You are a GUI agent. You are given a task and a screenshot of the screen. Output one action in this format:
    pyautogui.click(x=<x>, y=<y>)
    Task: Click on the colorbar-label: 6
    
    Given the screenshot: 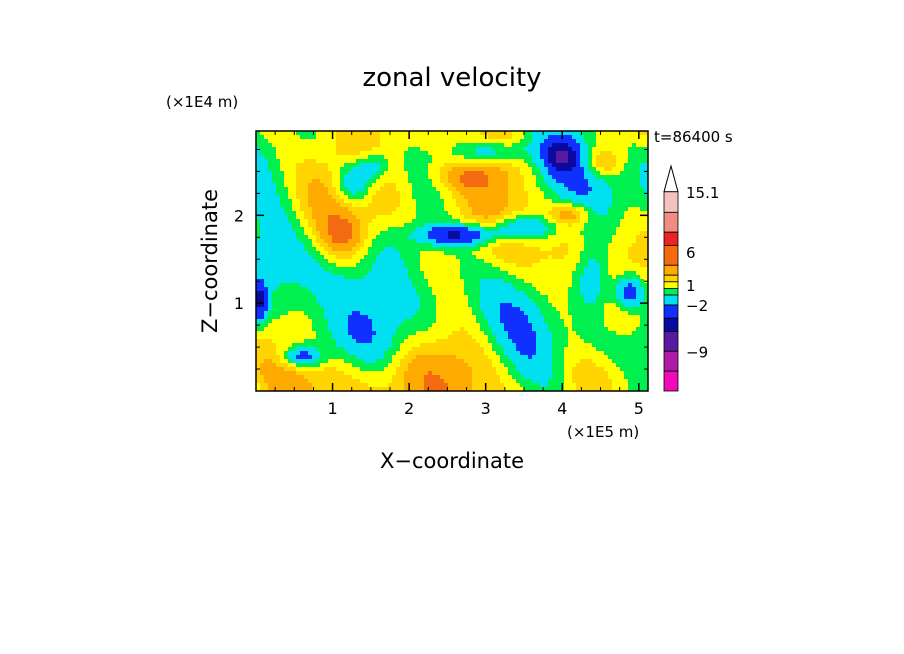 What is the action you would take?
    pyautogui.click(x=691, y=253)
    